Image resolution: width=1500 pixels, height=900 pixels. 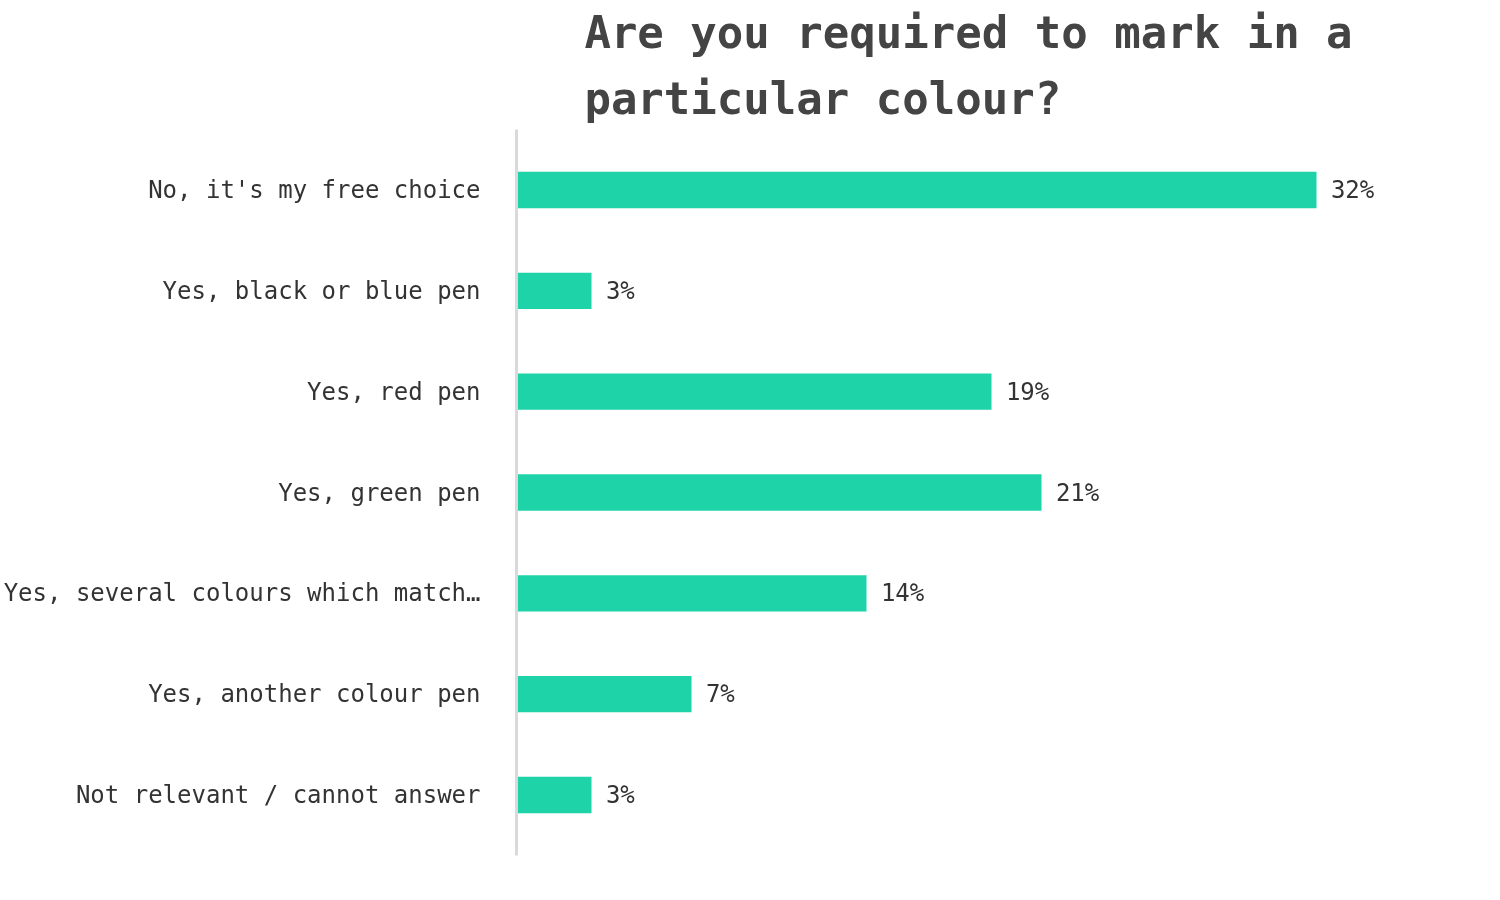 What do you see at coordinates (1077, 492) in the screenshot?
I see `data-label: 21%` at bounding box center [1077, 492].